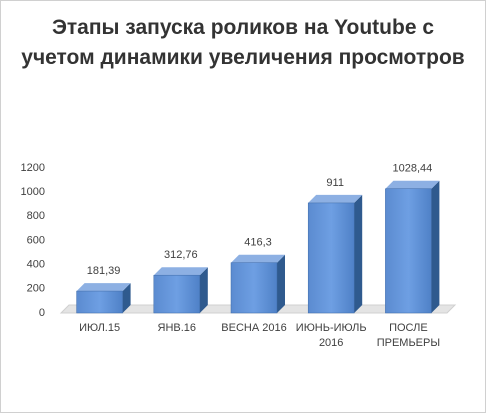 The image size is (486, 413). Describe the element at coordinates (33, 168) in the screenshot. I see `y-tick-label: 1200` at that location.